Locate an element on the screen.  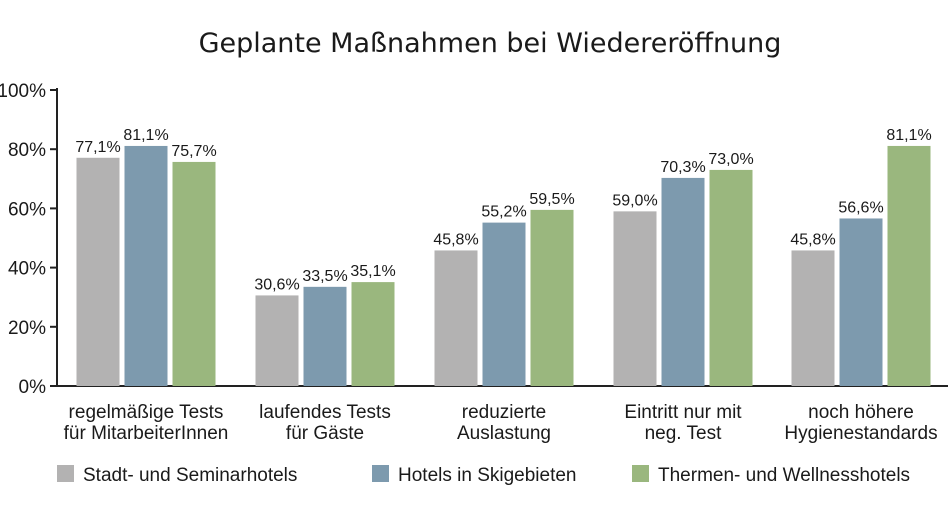
x-tick-label: regelmäßige Tests is located at coordinates (146, 412).